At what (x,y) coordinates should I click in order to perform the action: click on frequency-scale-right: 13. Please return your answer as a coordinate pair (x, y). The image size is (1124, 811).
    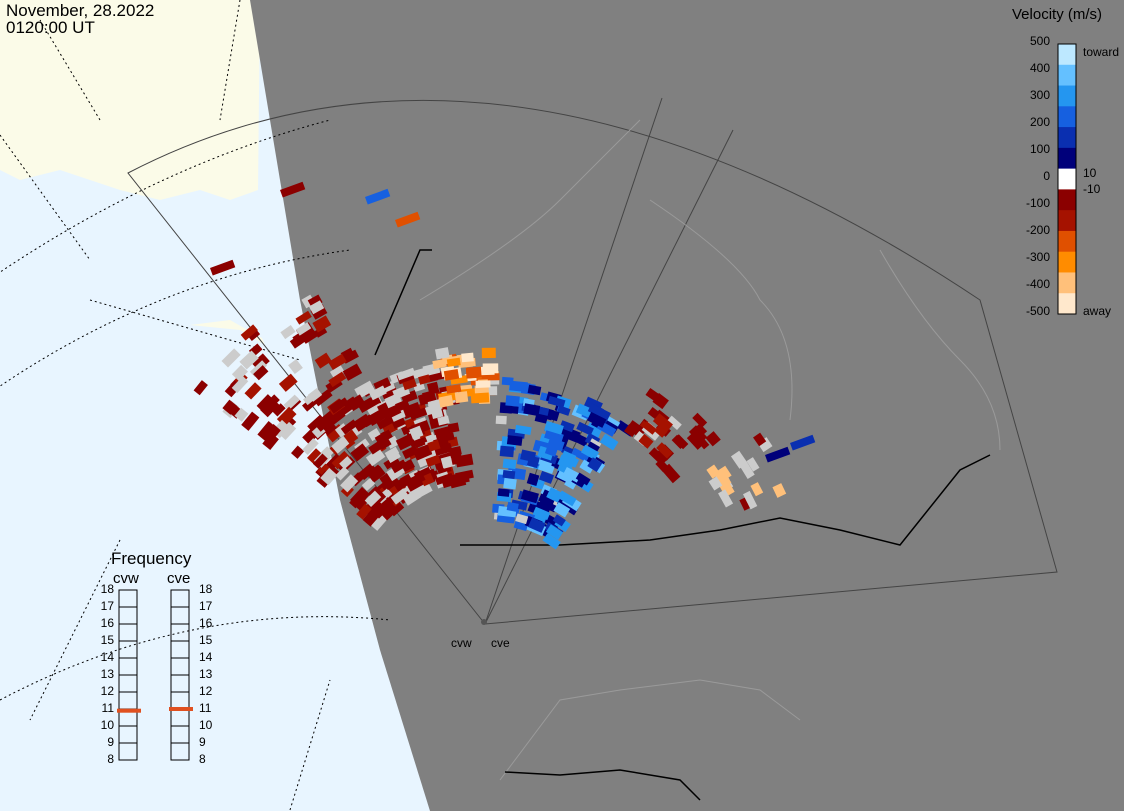
    Looking at the image, I should click on (206, 674).